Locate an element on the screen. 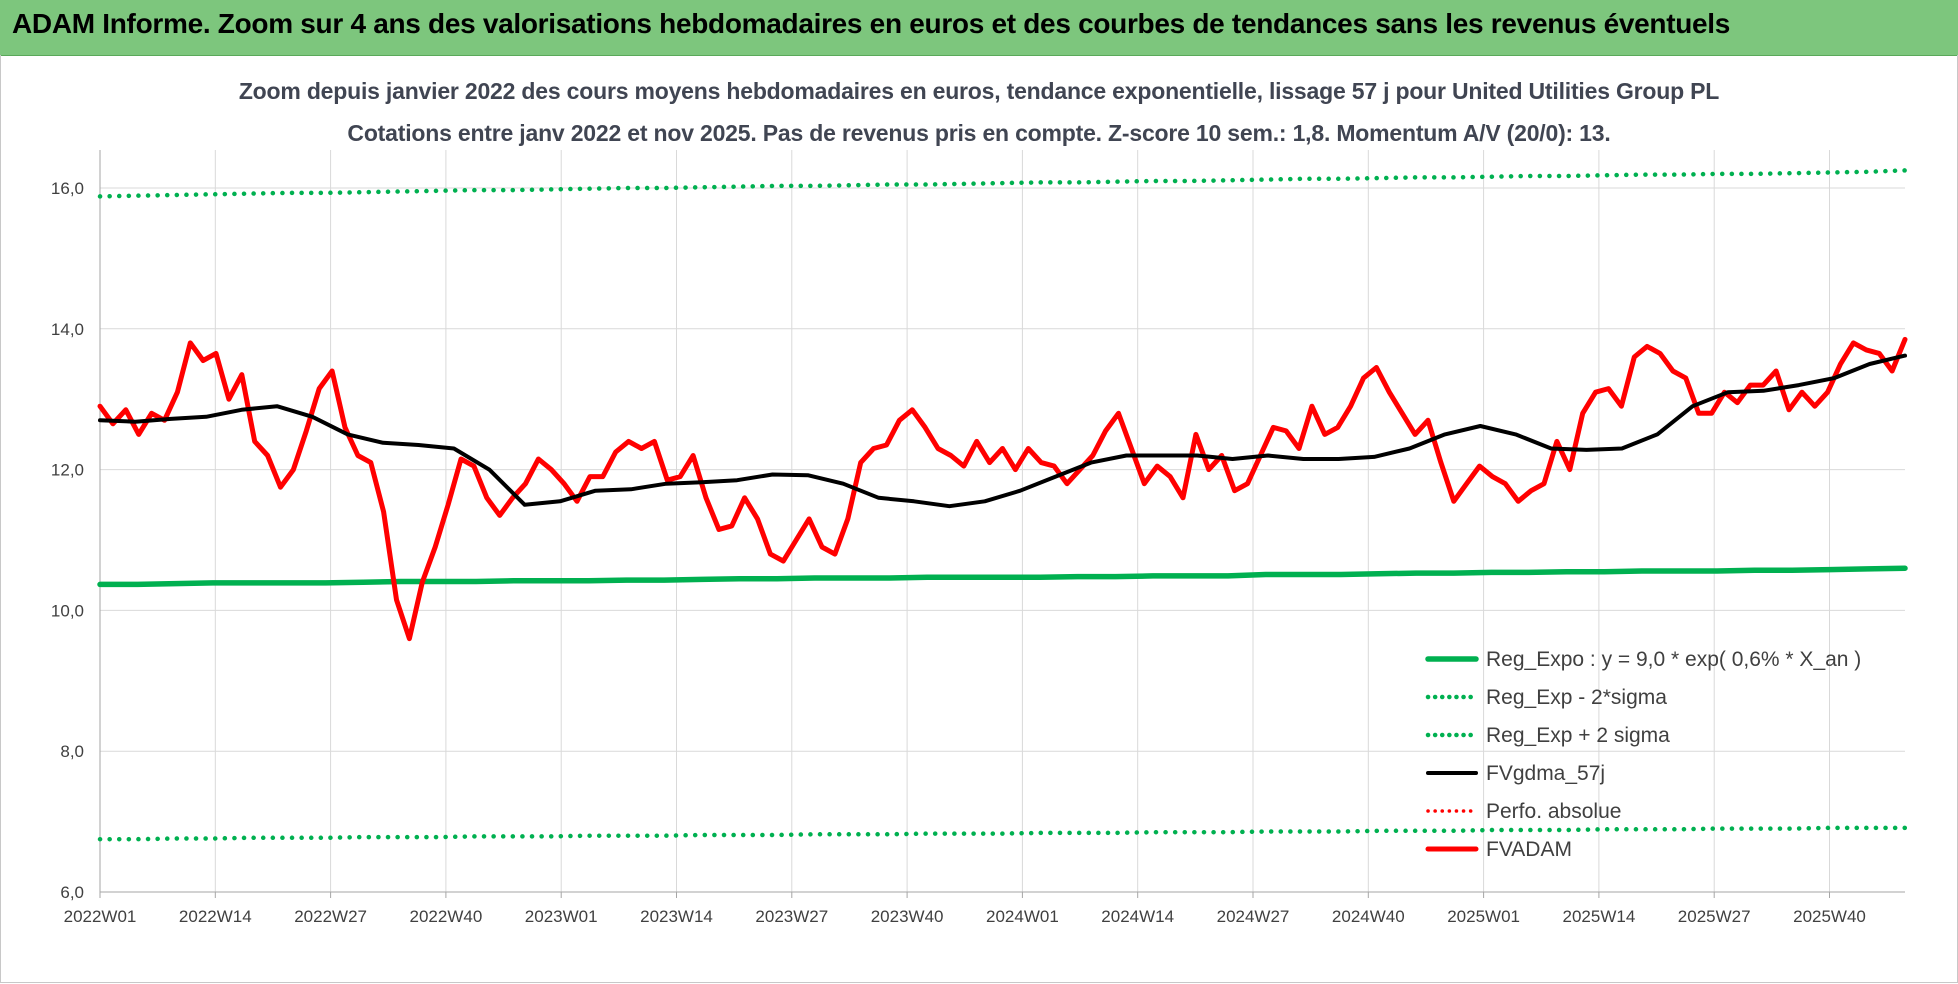 This screenshot has width=1958, height=984. legend-label: FVgdma_57j is located at coordinates (1545, 773).